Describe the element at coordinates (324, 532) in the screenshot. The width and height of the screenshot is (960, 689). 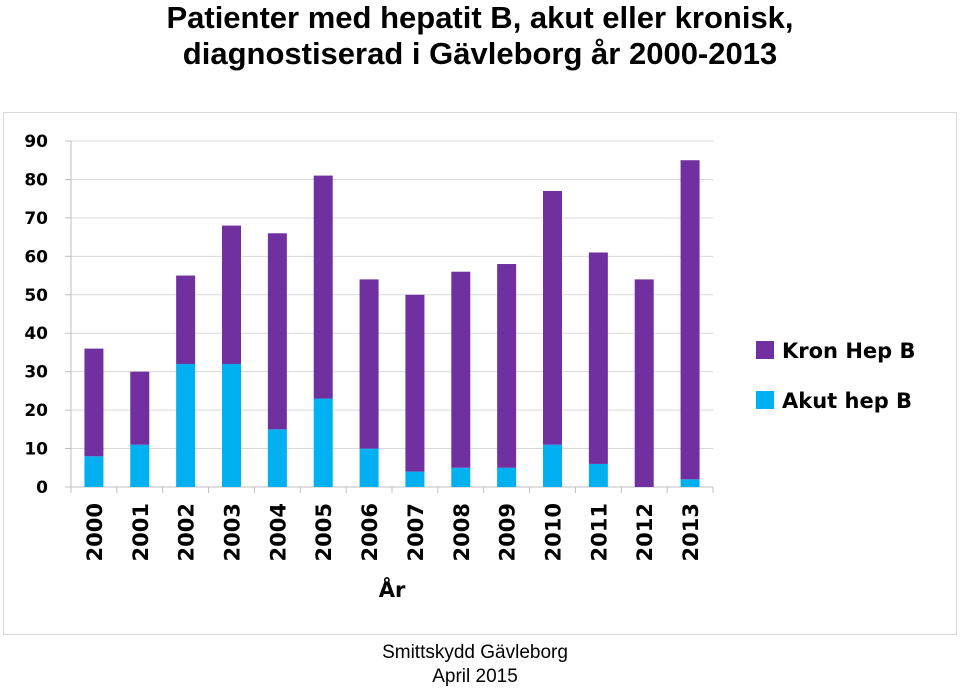
I see `x-tick-label: 2005` at that location.